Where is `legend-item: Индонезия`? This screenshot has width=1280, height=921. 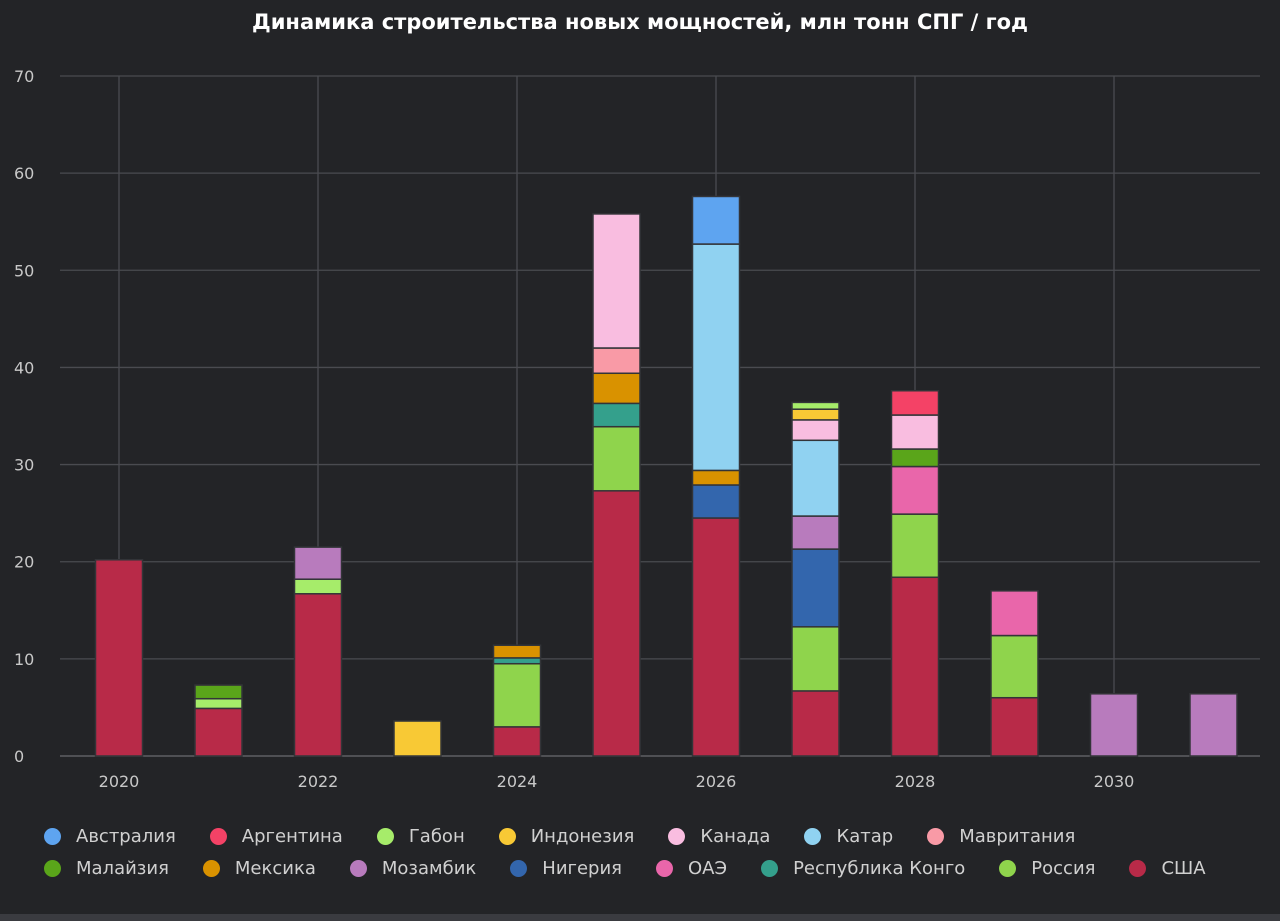
legend-item: Индонезия is located at coordinates (566, 836).